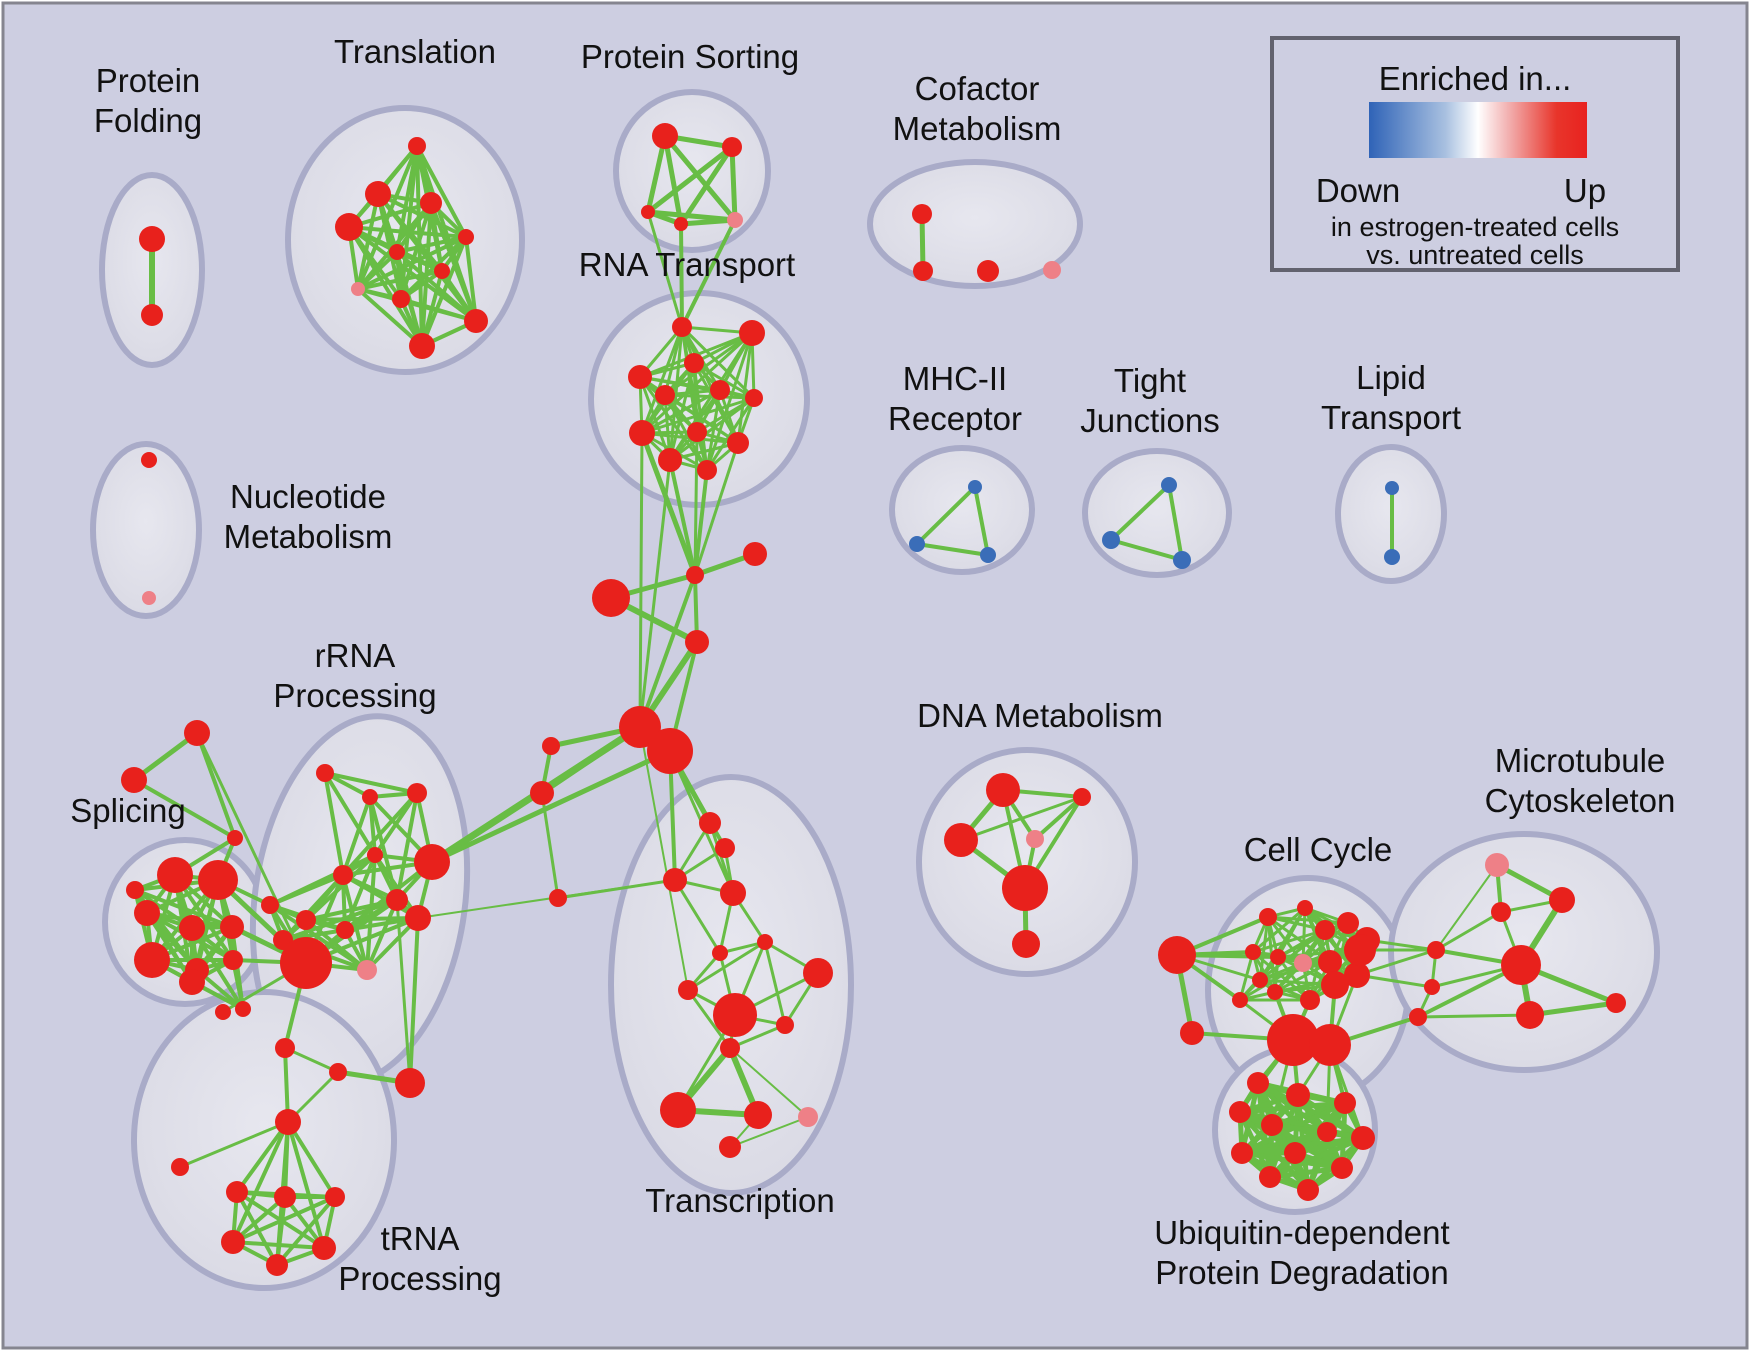 The width and height of the screenshot is (1750, 1360). Describe the element at coordinates (1363, 1138) in the screenshot. I see `gene-set-node-ub7` at that location.